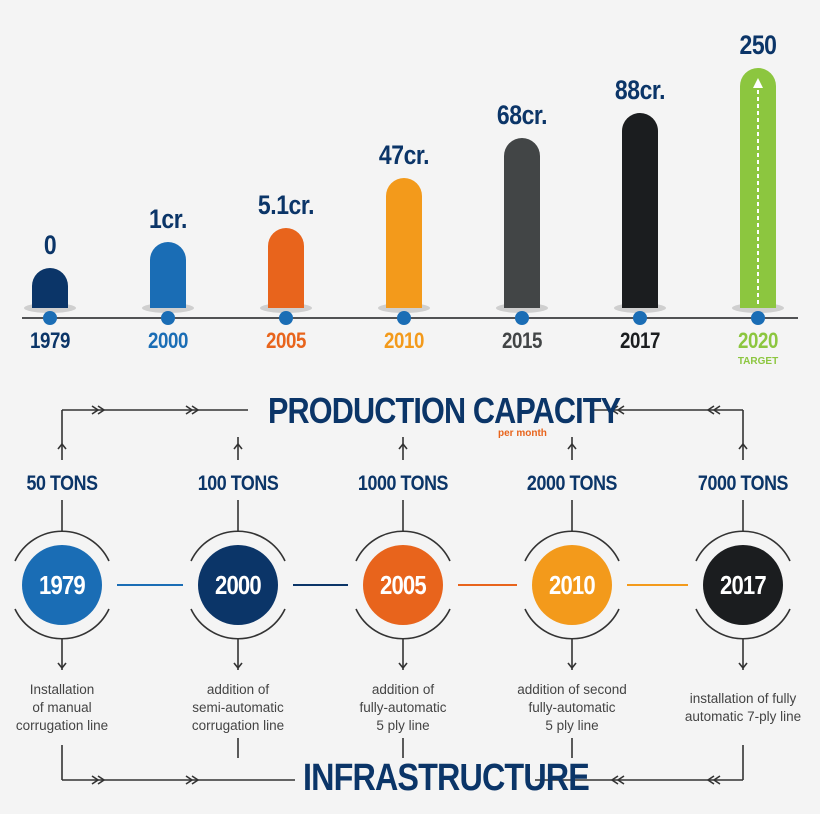  I want to click on tons-label-2005: 1000 TONS, so click(403, 483).